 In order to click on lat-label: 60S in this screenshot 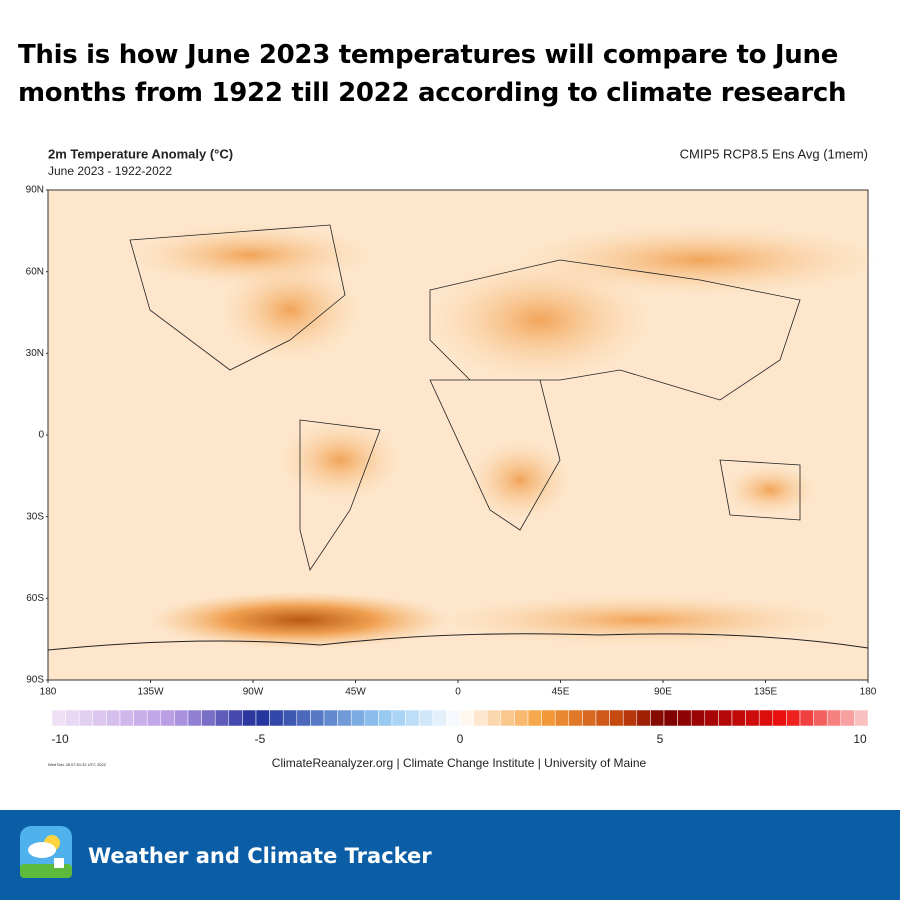, I will do `click(35, 598)`.